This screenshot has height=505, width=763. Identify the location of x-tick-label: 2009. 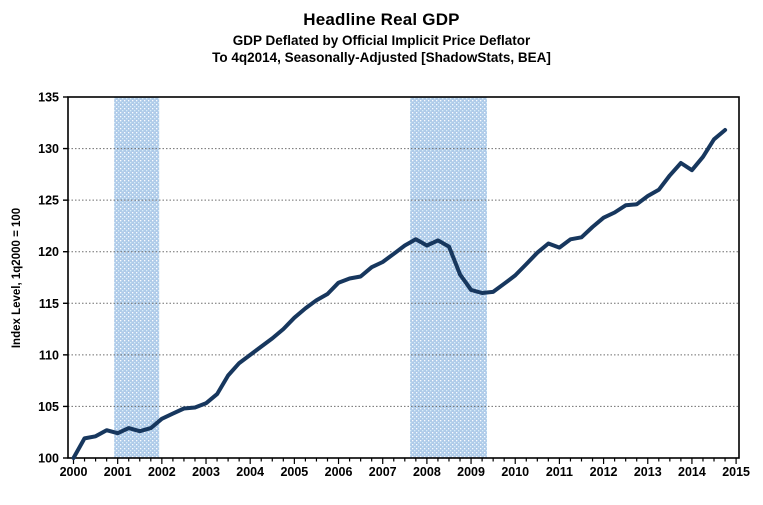
(471, 472).